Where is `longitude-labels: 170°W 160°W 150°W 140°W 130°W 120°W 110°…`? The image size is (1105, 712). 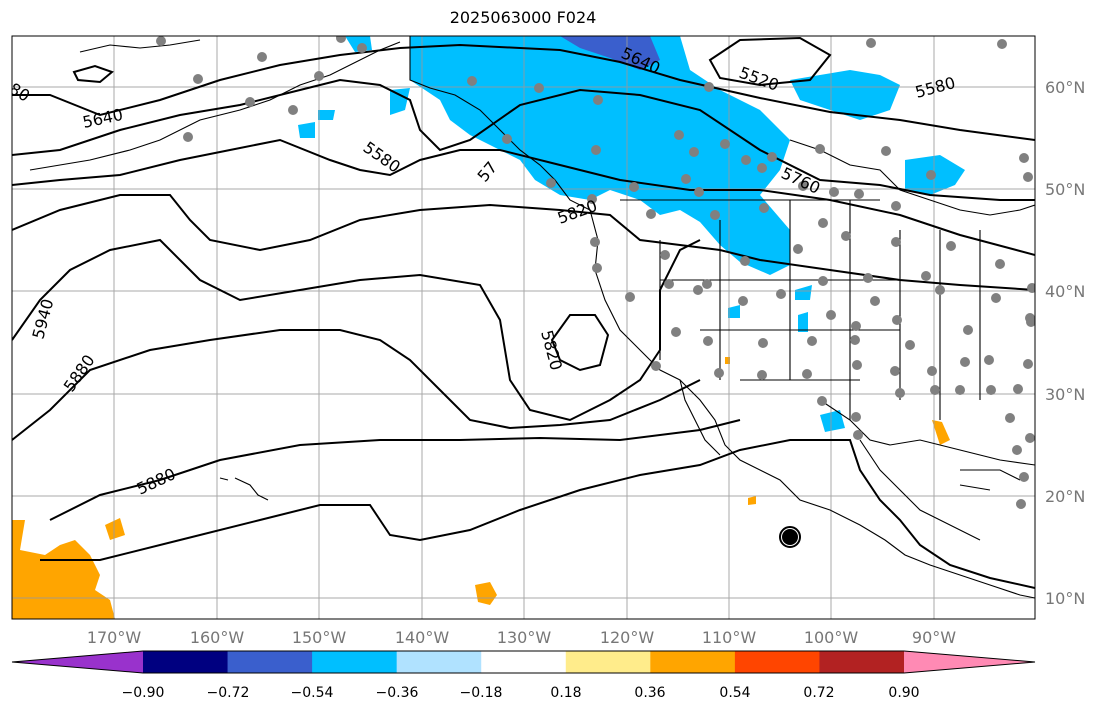
longitude-labels: 170°W 160°W 150°W 140°W 130°W 120°W 110°… is located at coordinates (521, 637).